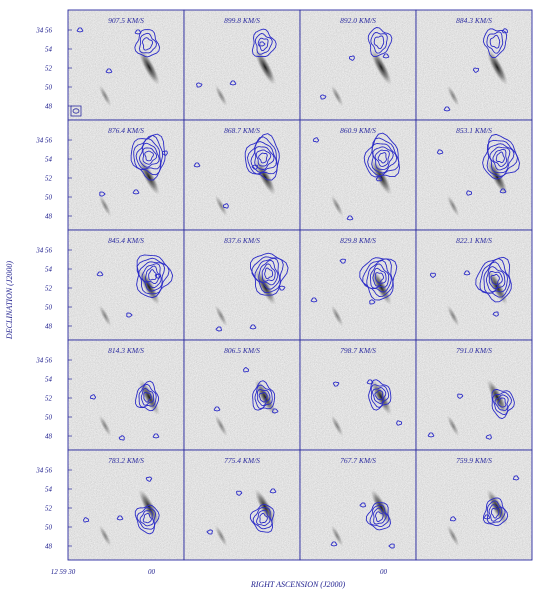 The image size is (547, 594). What do you see at coordinates (474, 285) in the screenshot?
I see `channel-panel: 822.1 KM/S` at bounding box center [474, 285].